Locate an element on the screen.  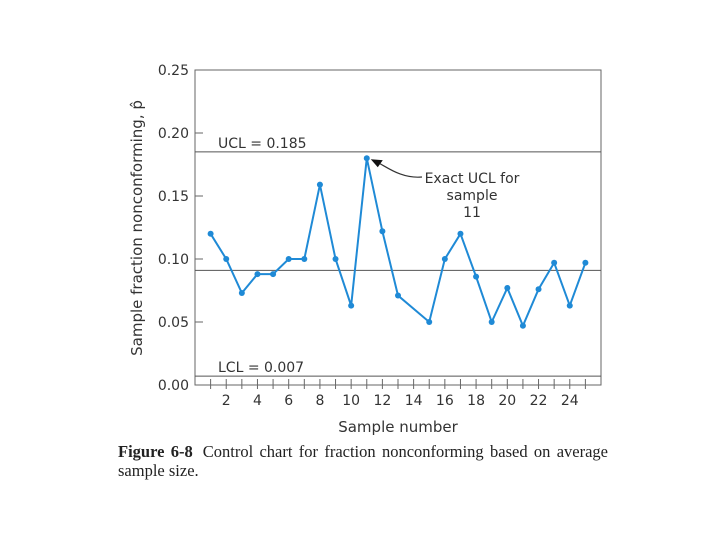
x-tick-label: 12 is located at coordinates (382, 401).